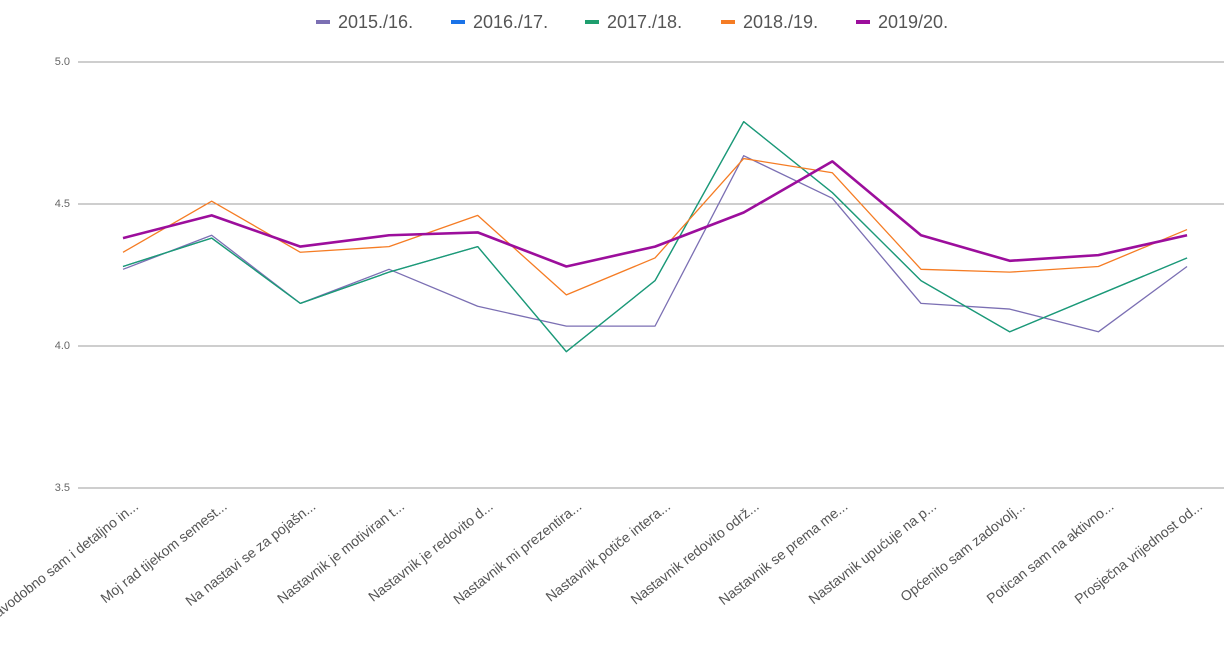 This screenshot has height=646, width=1224. Describe the element at coordinates (62, 204) in the screenshot. I see `y-tick-label: 4.5` at that location.